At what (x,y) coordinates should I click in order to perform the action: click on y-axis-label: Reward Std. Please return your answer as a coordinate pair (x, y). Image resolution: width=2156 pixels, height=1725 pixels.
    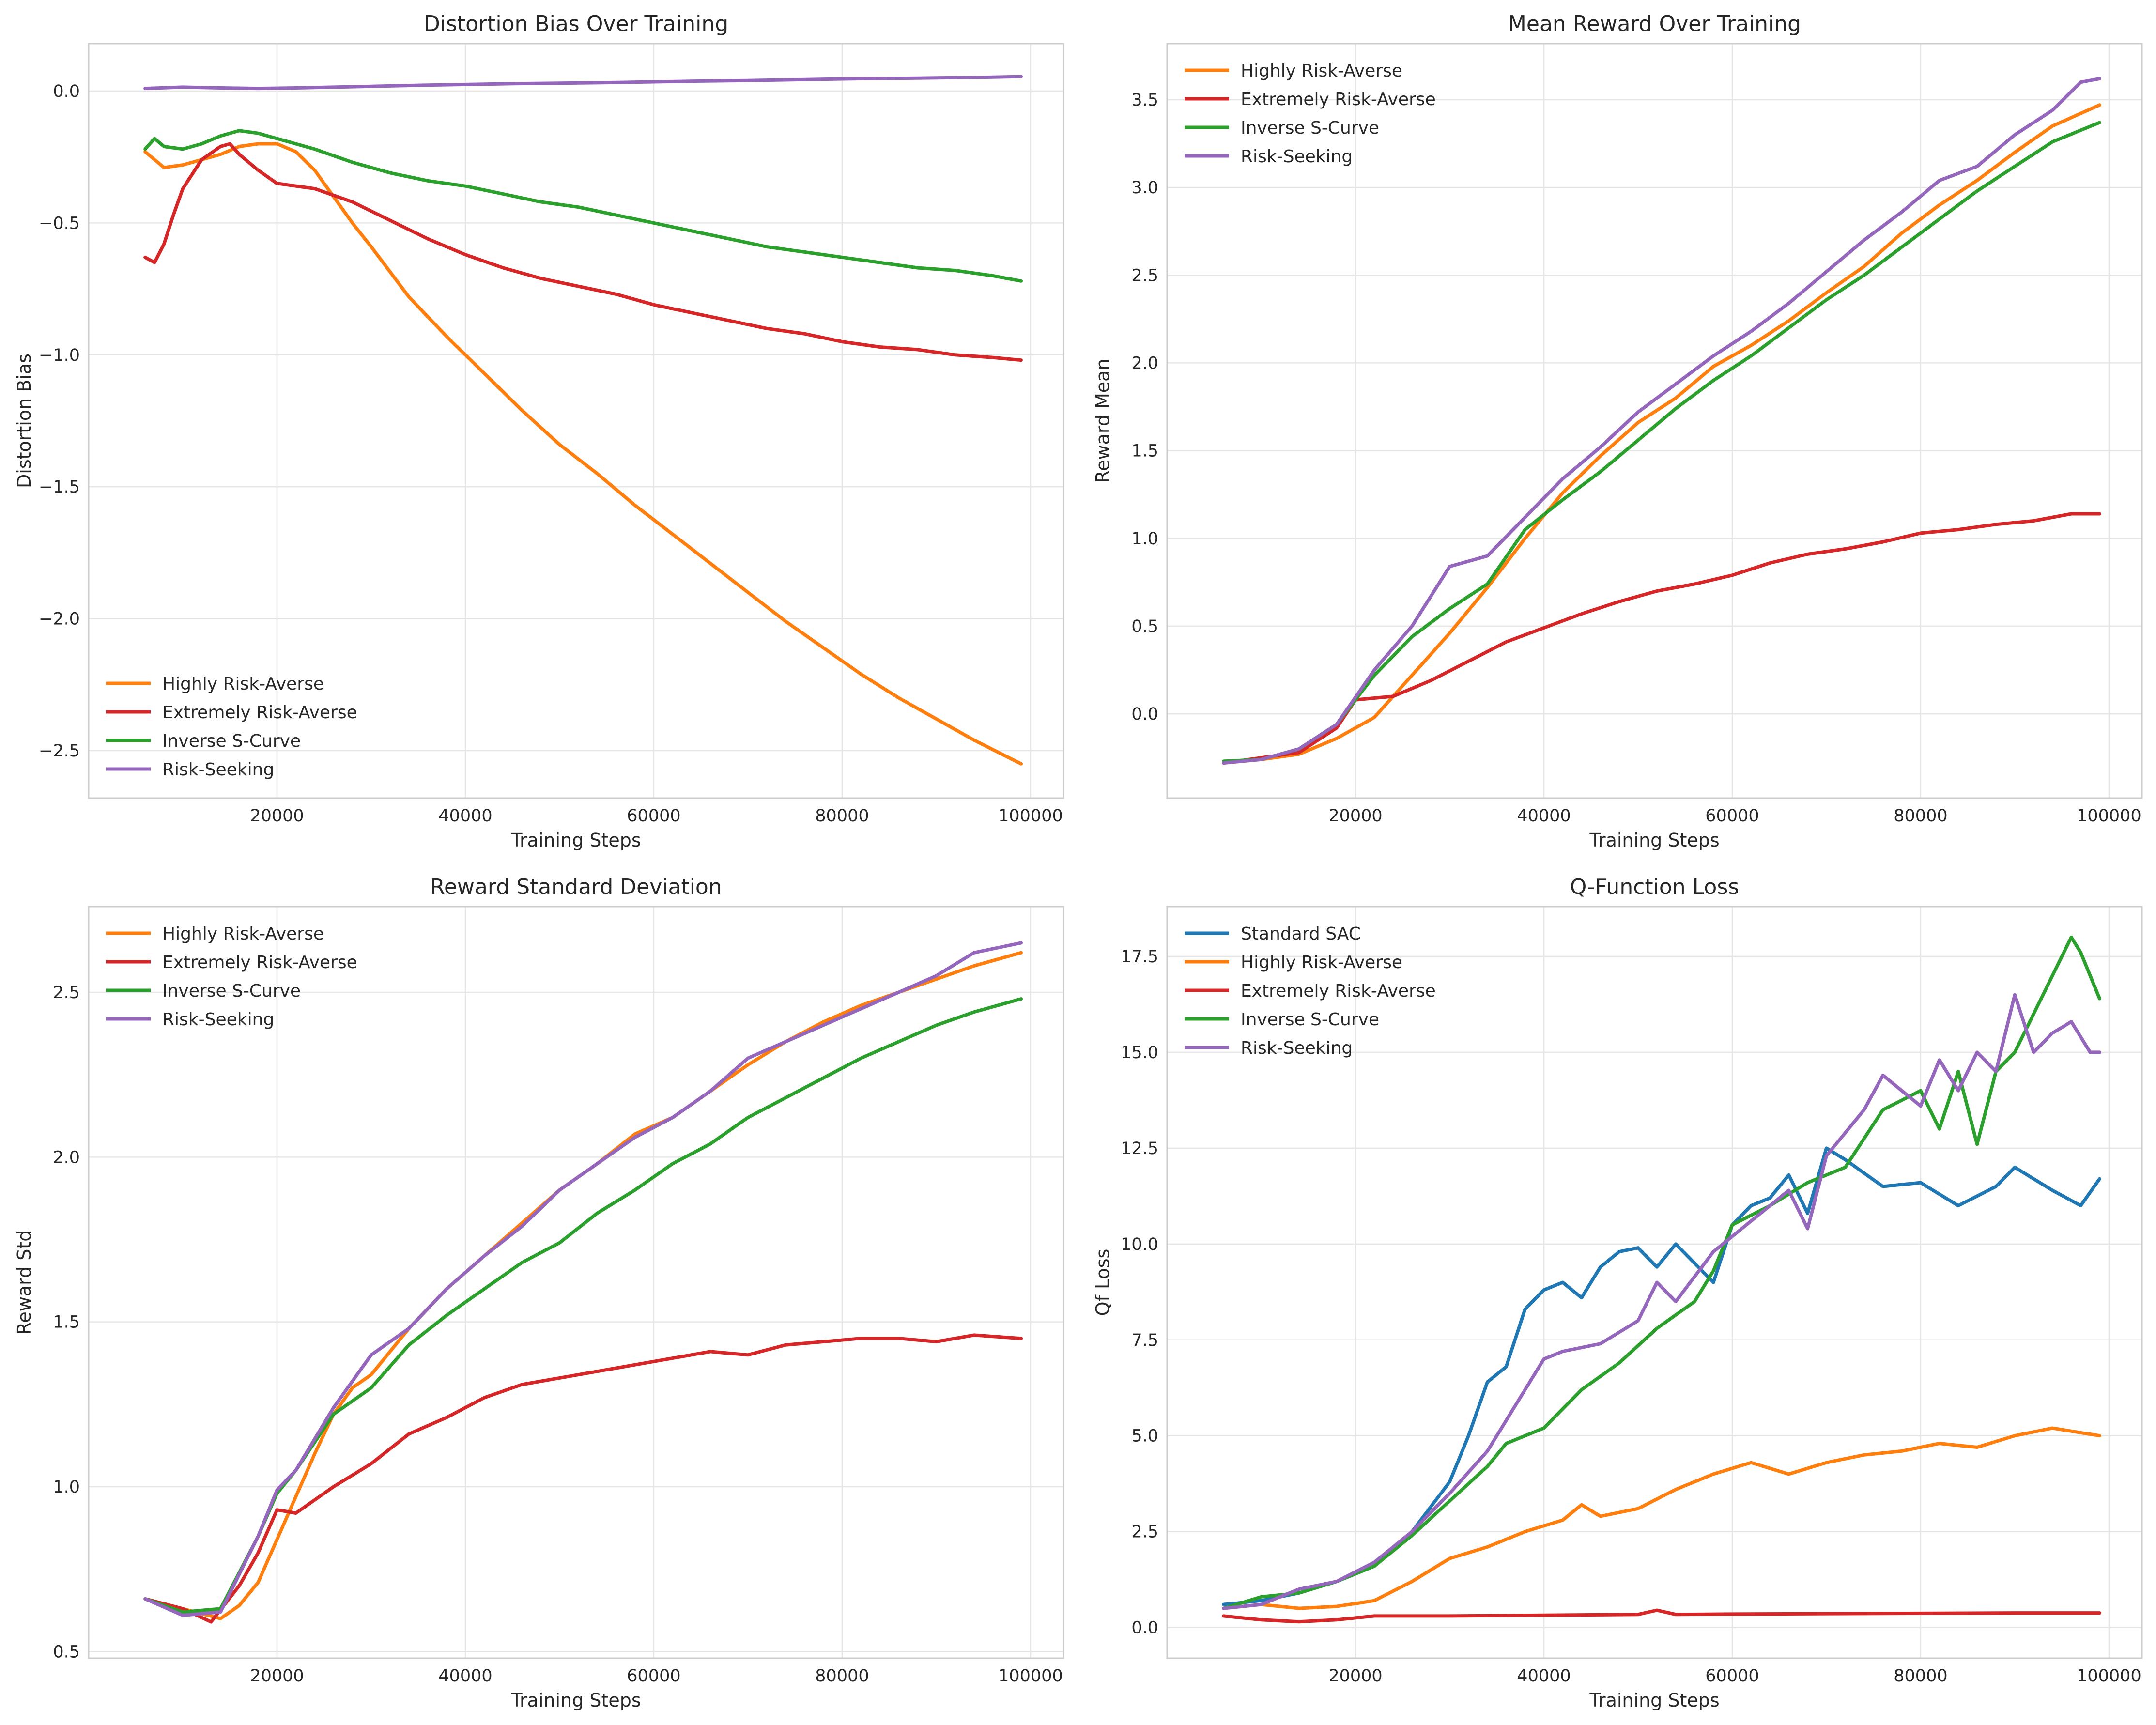
    Looking at the image, I should click on (24, 1283).